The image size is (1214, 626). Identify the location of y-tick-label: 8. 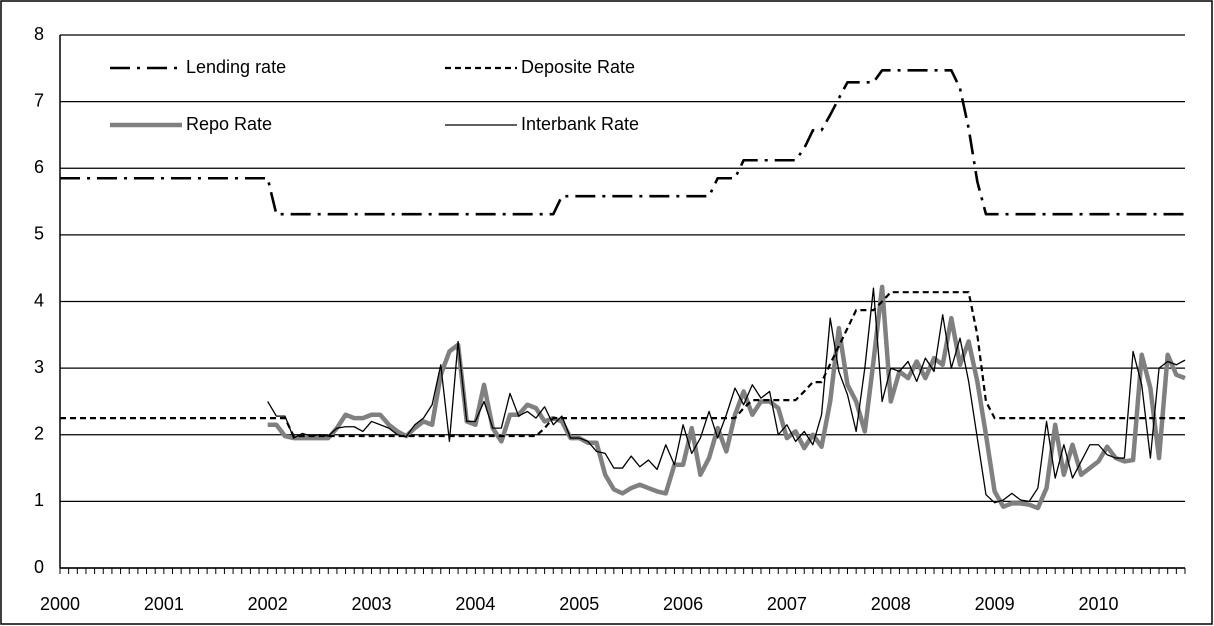
(39, 34).